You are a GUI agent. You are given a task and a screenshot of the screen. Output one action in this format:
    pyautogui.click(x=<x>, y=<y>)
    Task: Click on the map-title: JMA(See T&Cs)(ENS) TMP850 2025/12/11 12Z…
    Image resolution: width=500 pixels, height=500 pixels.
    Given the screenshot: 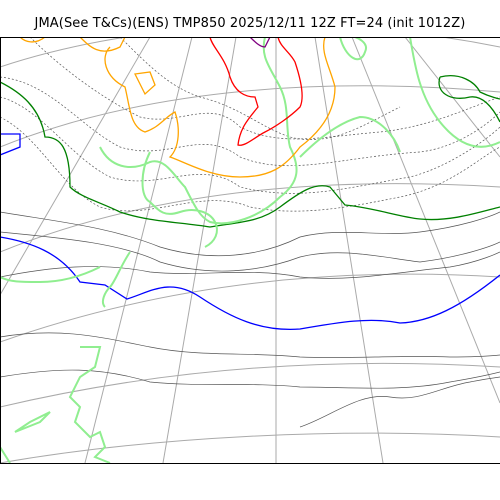 What is the action you would take?
    pyautogui.click(x=250, y=23)
    